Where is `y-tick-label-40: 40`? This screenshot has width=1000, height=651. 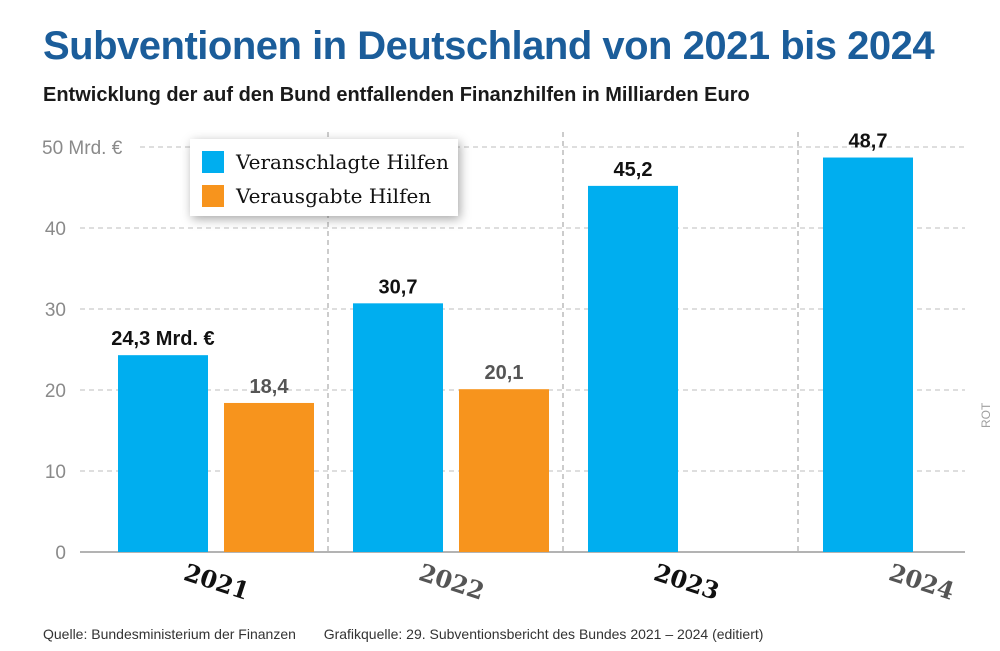 y-tick-label-40: 40 is located at coordinates (55, 229).